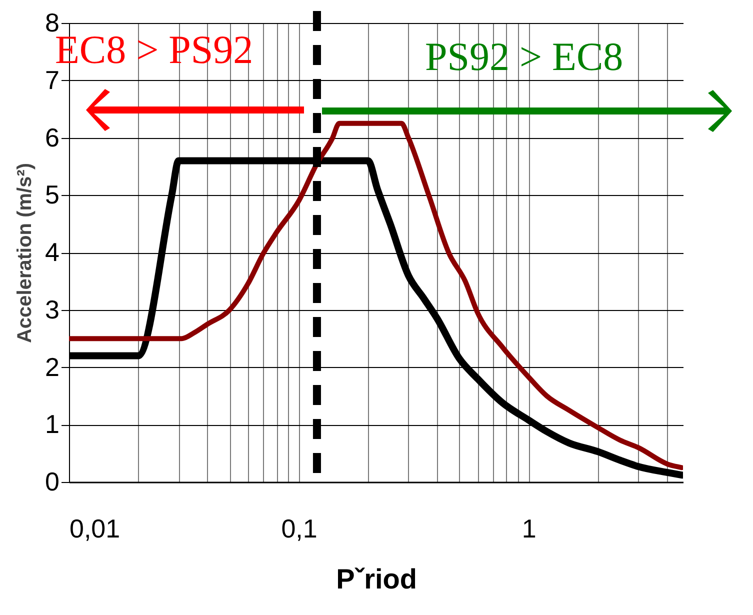 This screenshot has height=615, width=753. Describe the element at coordinates (95, 529) in the screenshot. I see `x-tick-label: 0,01` at that location.